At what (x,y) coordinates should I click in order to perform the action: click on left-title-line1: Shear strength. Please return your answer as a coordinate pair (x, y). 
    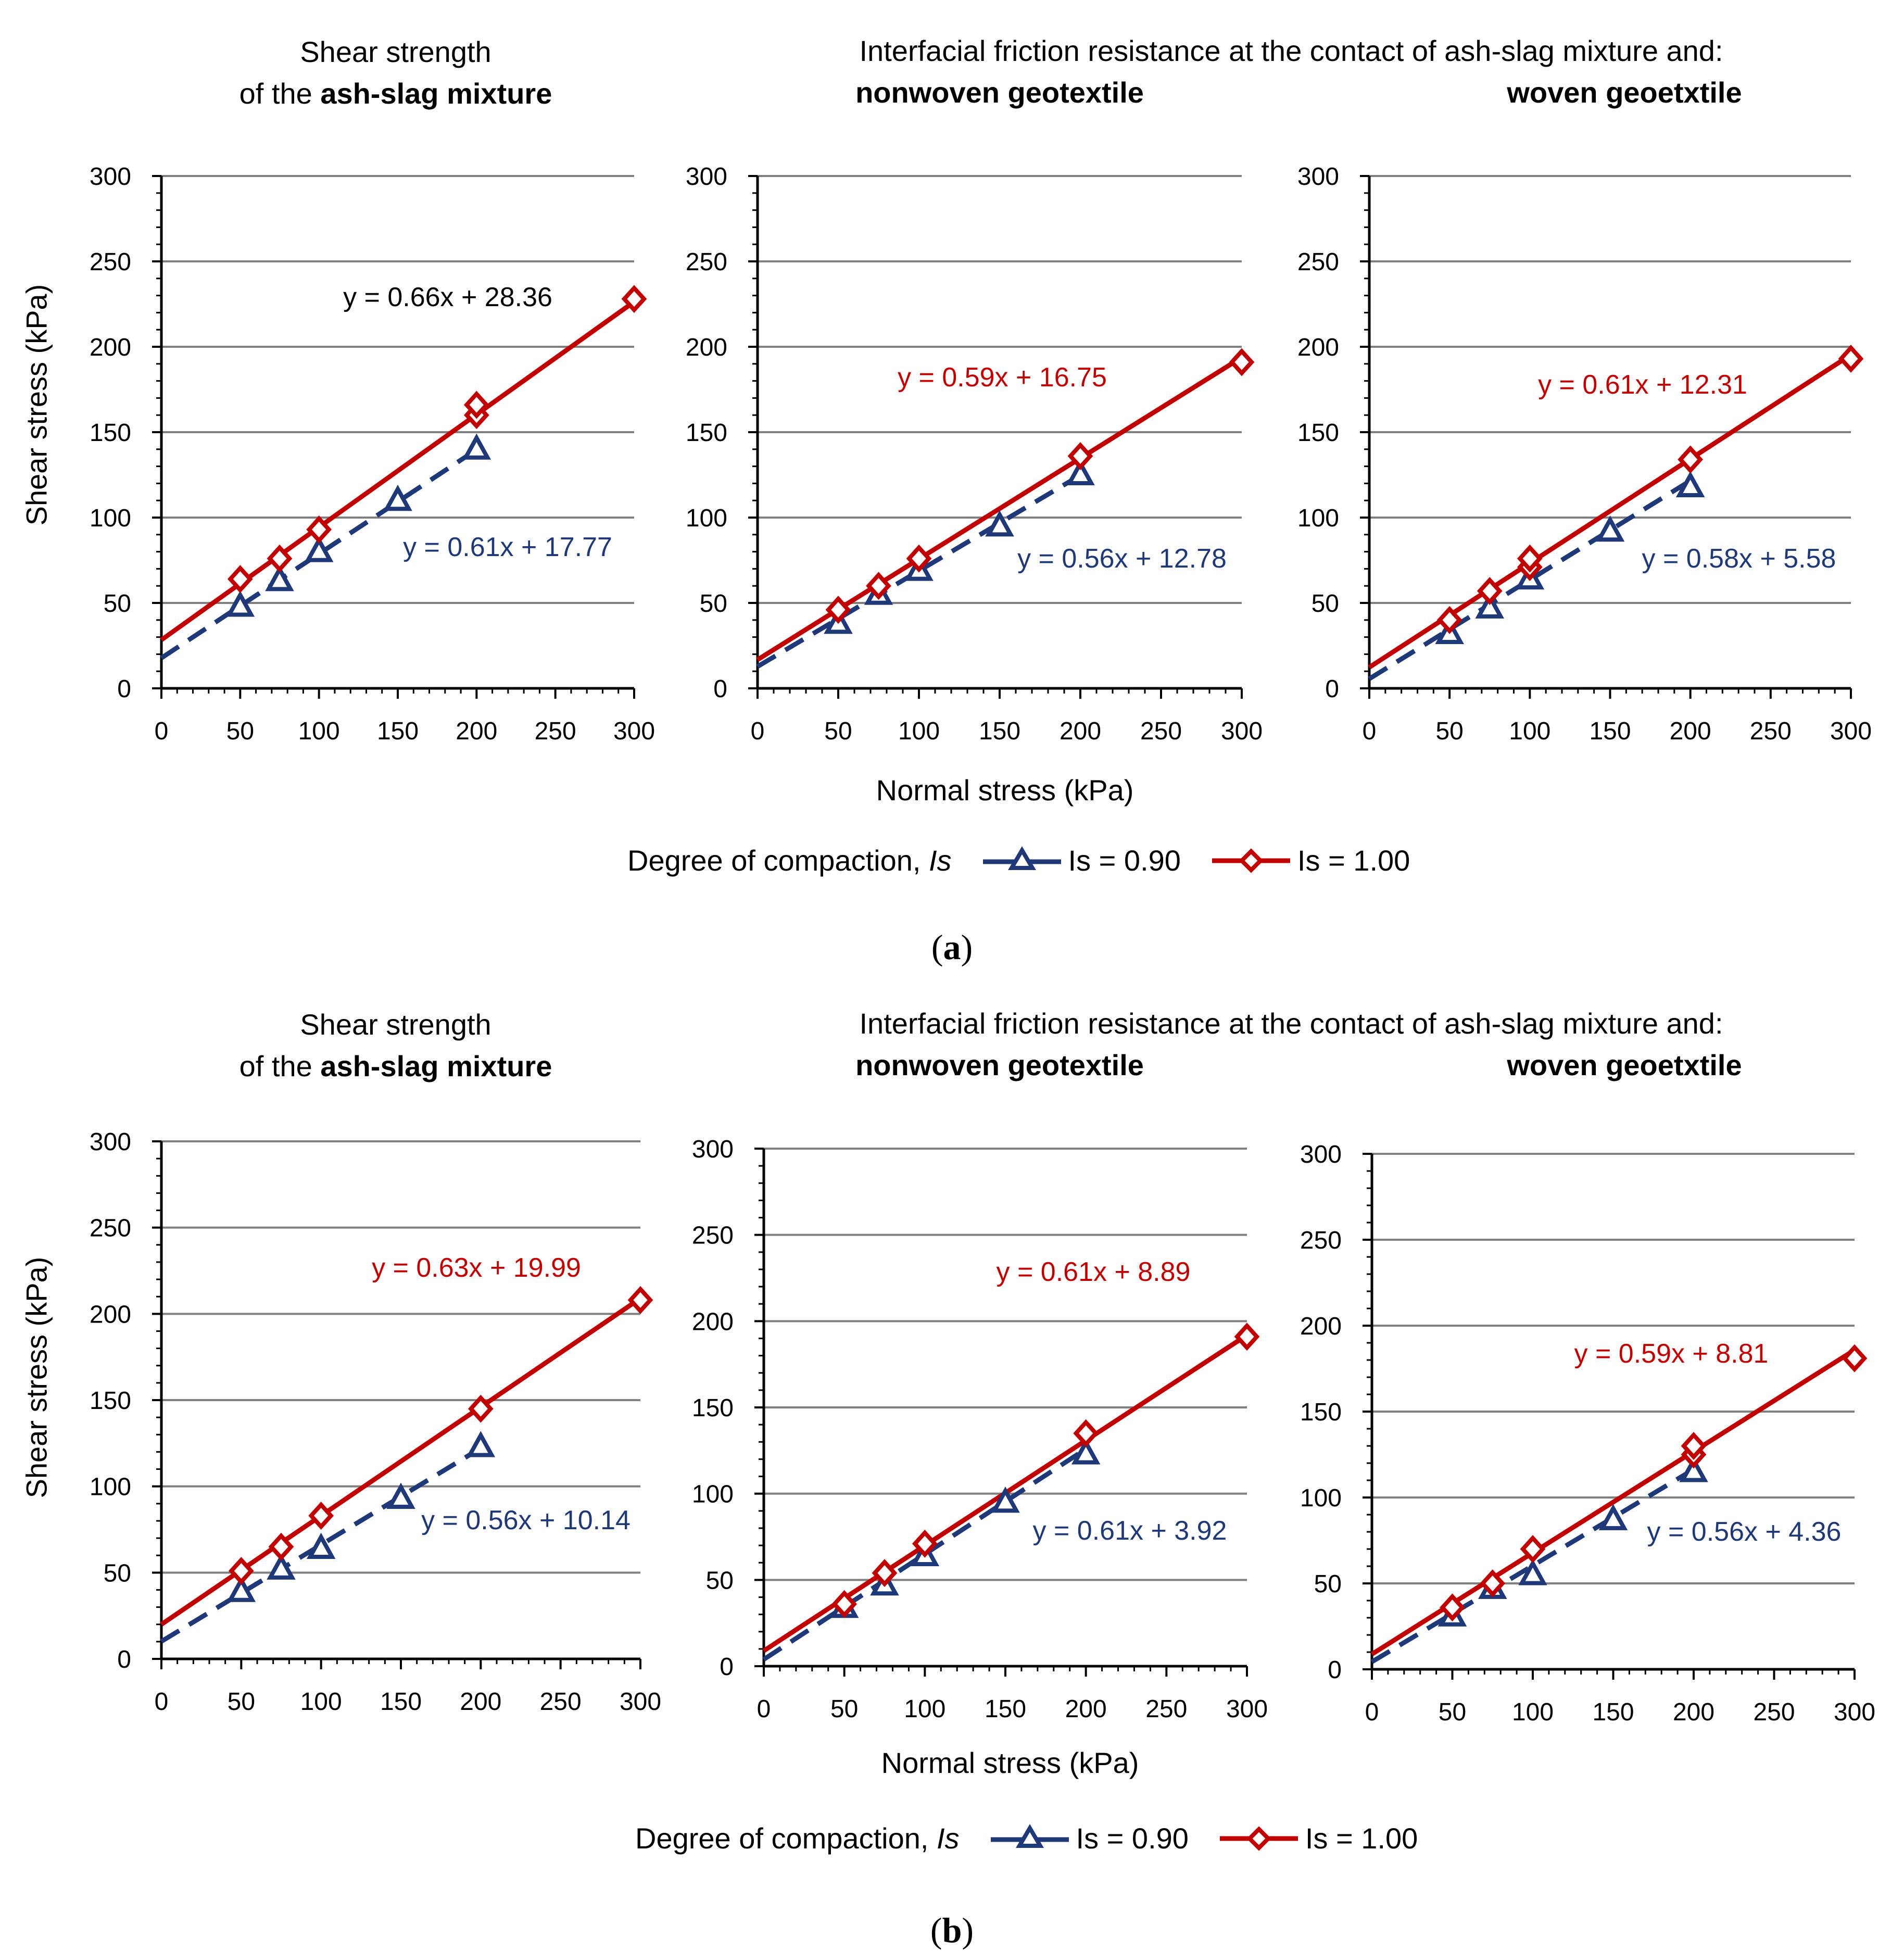
    Looking at the image, I should click on (395, 52).